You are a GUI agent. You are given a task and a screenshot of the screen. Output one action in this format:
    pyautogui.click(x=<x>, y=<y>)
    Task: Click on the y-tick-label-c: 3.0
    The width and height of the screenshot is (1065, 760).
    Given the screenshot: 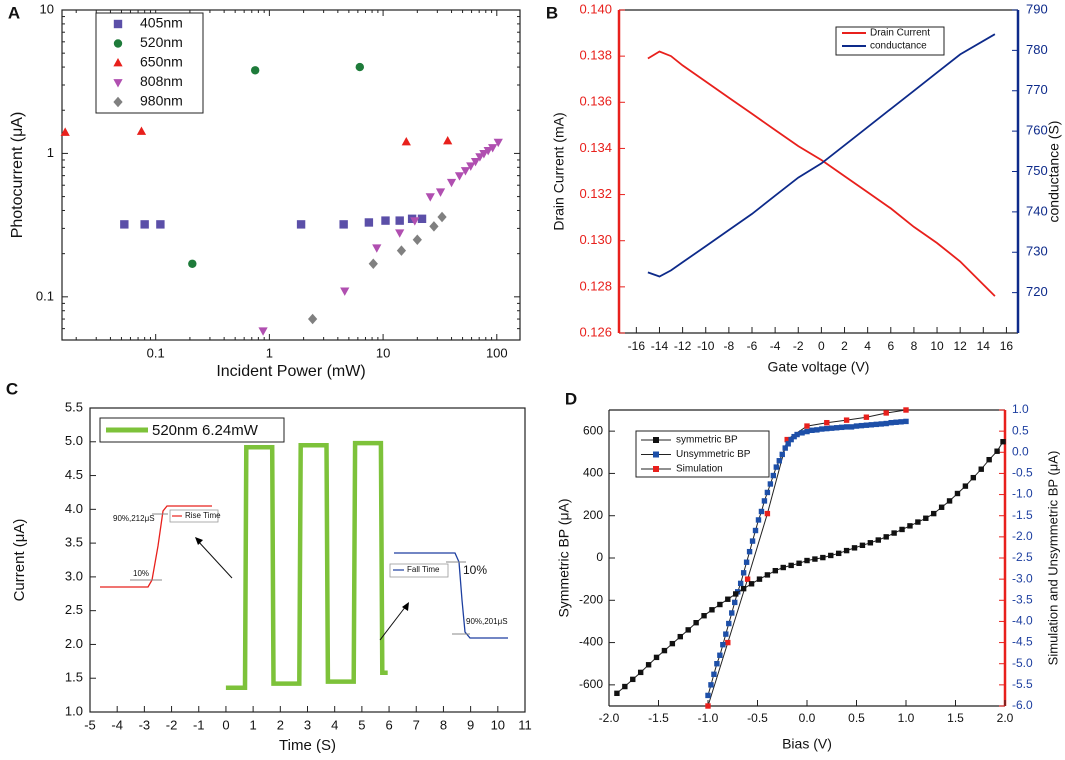 What is the action you would take?
    pyautogui.click(x=74, y=575)
    